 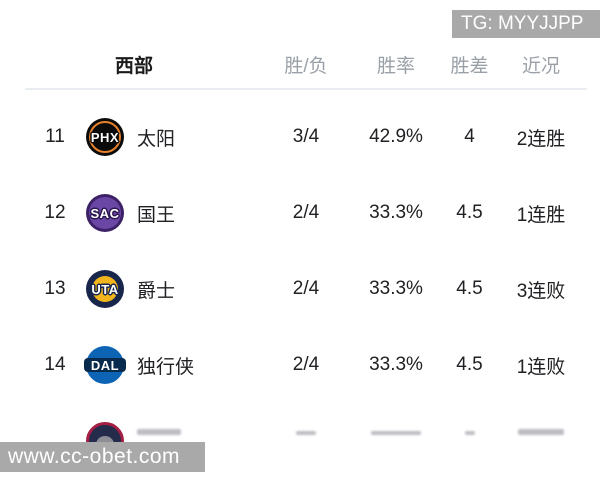 What do you see at coordinates (541, 139) in the screenshot?
I see `recent-streak: 2连胜` at bounding box center [541, 139].